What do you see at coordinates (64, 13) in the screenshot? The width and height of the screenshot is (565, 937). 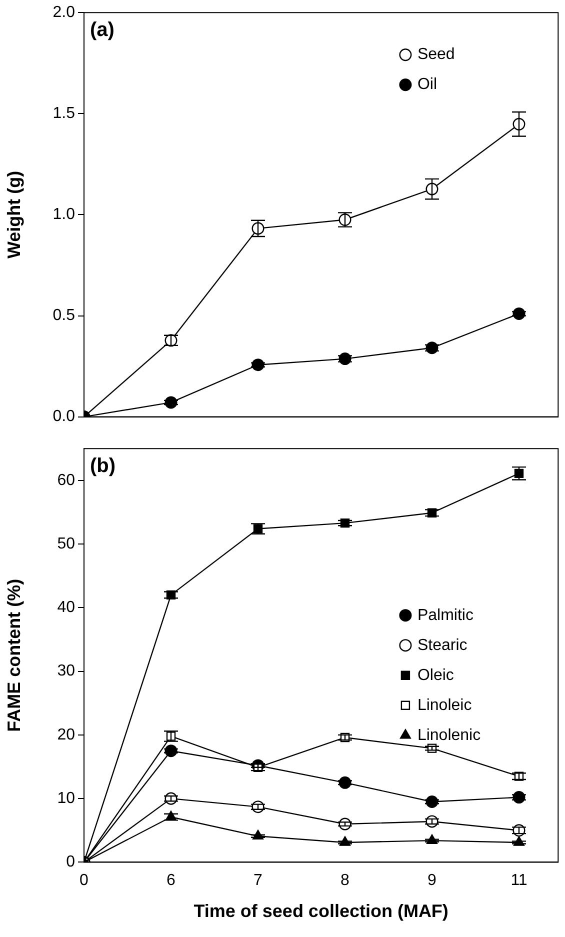 I see `y-tick-label: 2.0` at bounding box center [64, 13].